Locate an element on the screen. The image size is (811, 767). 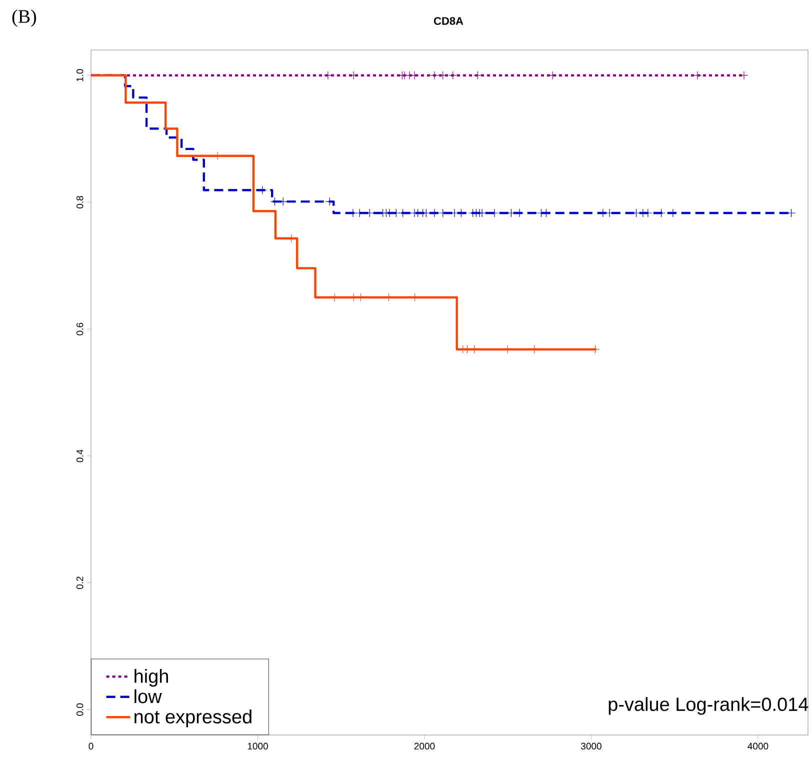
x-tick-label: 2000 is located at coordinates (424, 746).